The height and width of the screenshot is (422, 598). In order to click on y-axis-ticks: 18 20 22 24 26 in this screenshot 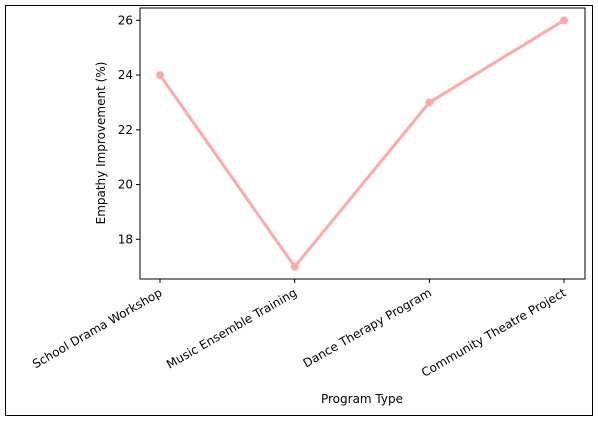, I will do `click(129, 129)`.